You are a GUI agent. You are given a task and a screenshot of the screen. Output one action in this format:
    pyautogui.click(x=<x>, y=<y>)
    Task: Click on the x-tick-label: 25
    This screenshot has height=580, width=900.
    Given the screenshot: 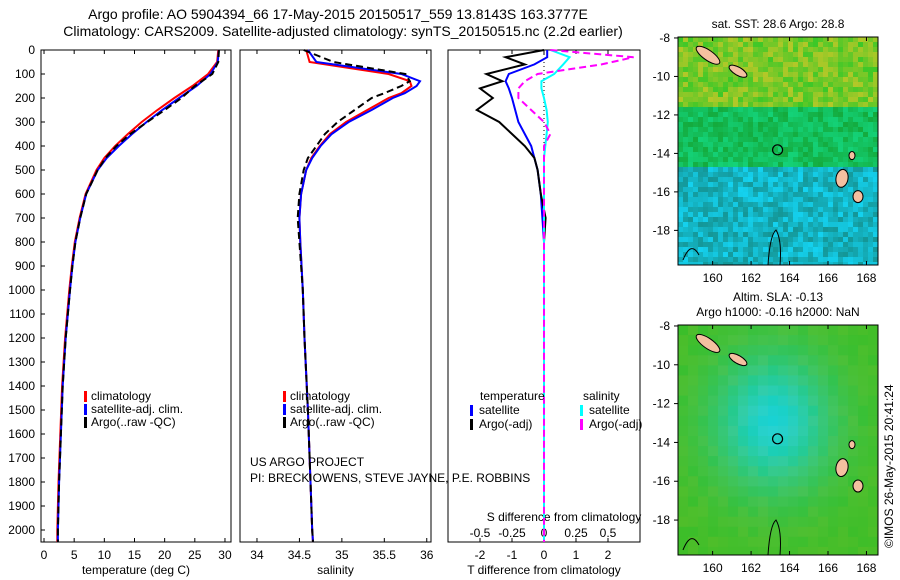 What is the action you would take?
    pyautogui.click(x=195, y=555)
    